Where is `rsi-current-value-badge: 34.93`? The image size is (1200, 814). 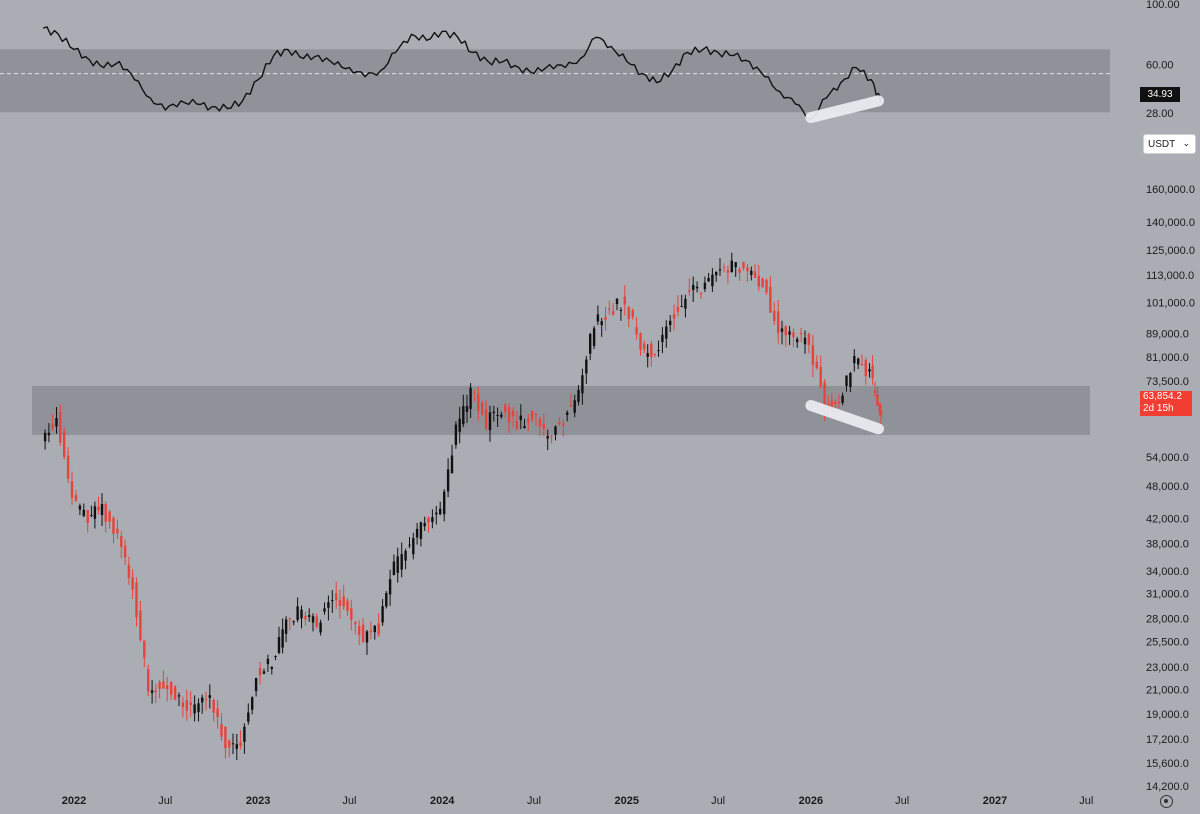 rsi-current-value-badge: 34.93 is located at coordinates (1160, 94).